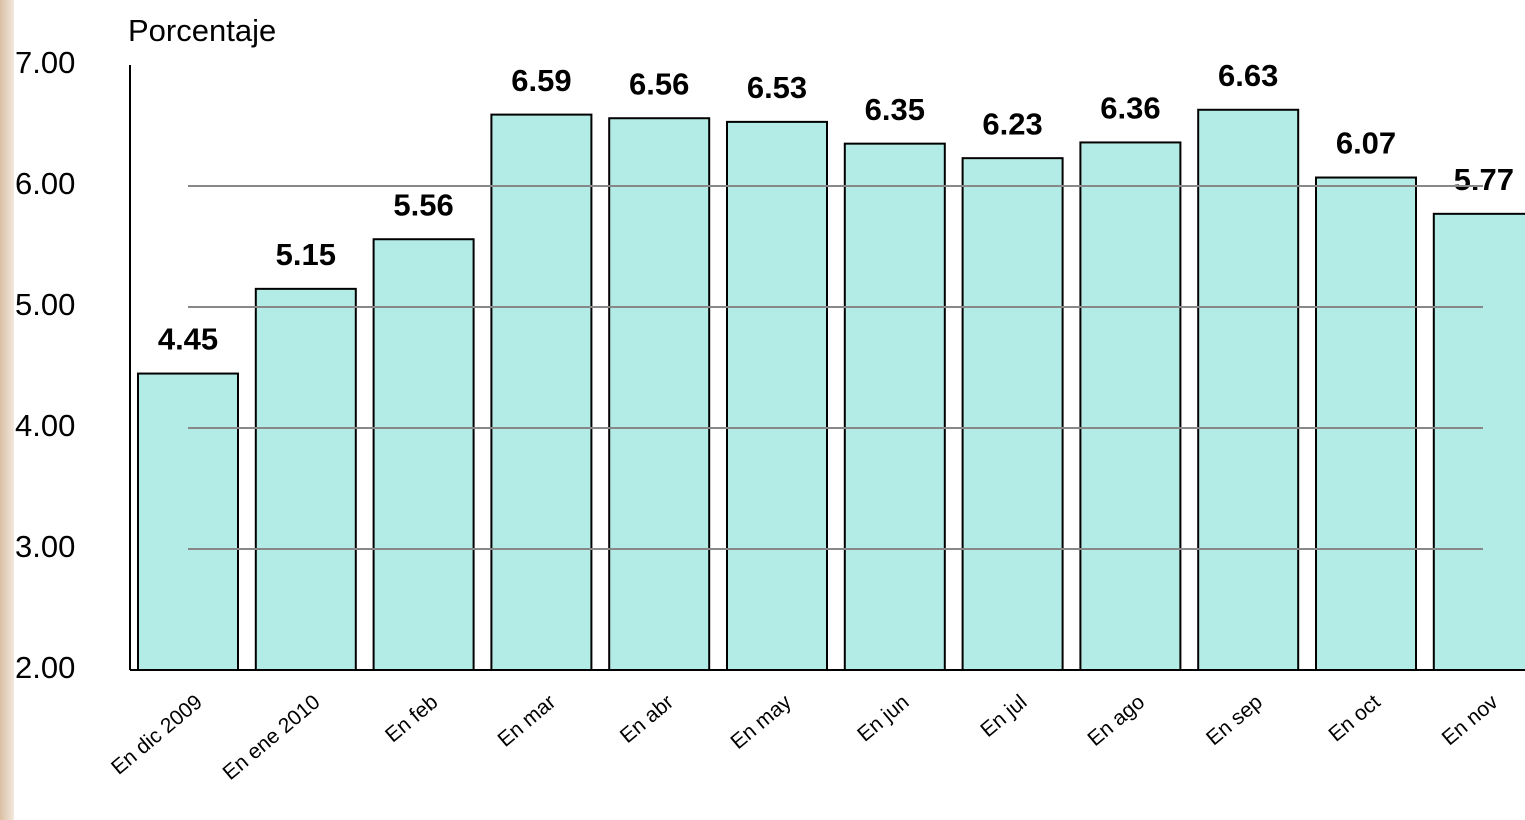  I want to click on x-tick-label: En jul, so click(1003, 715).